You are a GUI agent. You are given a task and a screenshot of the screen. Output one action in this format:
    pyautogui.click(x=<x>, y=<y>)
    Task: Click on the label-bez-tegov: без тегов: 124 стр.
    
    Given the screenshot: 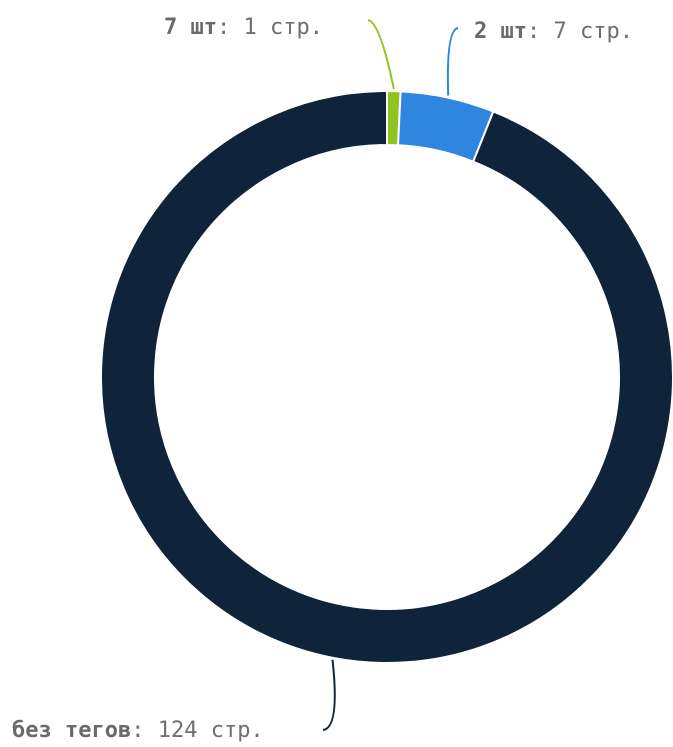 What is the action you would take?
    pyautogui.click(x=138, y=730)
    